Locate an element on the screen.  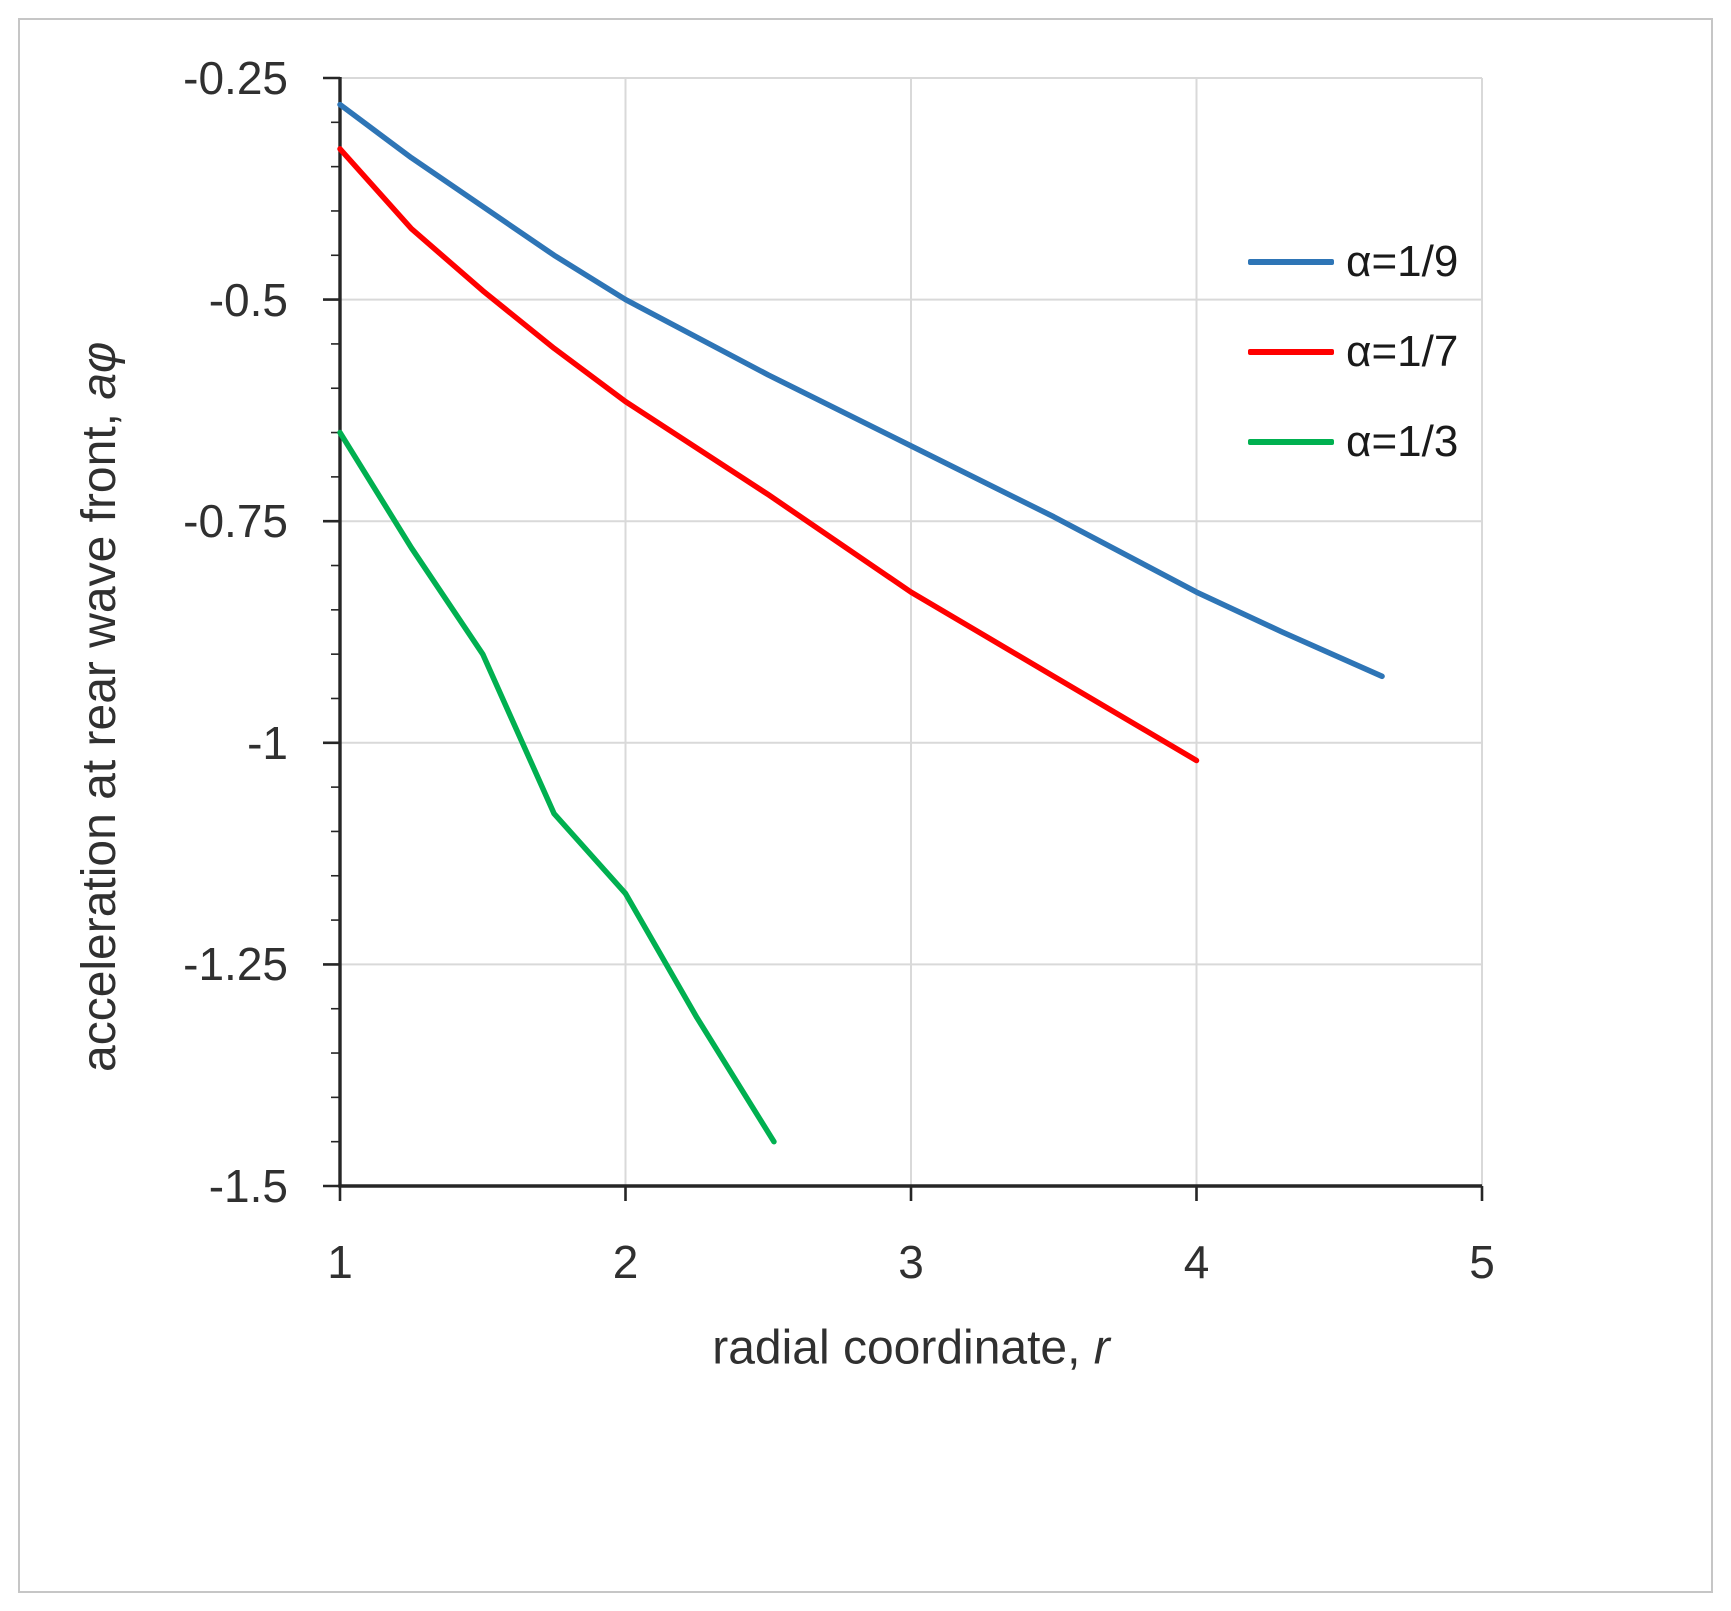
y-tick-label: -0.25 is located at coordinates (235, 78).